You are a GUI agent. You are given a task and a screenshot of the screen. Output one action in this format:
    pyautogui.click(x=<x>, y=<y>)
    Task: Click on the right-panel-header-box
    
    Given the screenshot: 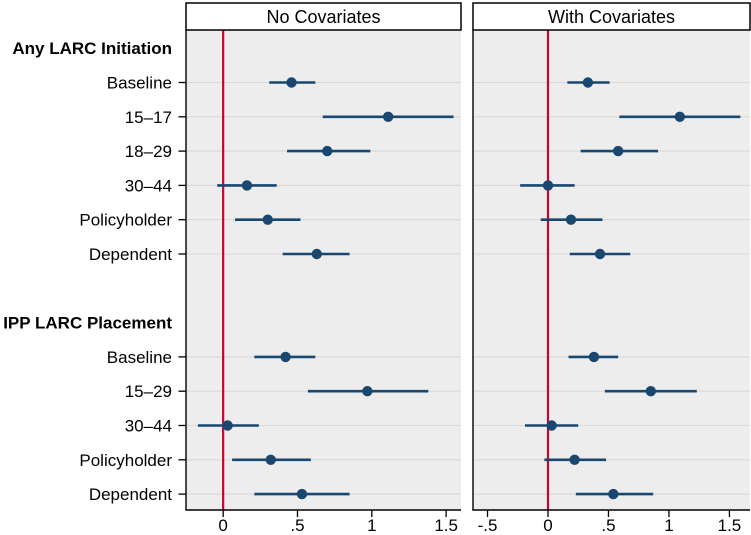 What is the action you would take?
    pyautogui.click(x=611, y=16)
    